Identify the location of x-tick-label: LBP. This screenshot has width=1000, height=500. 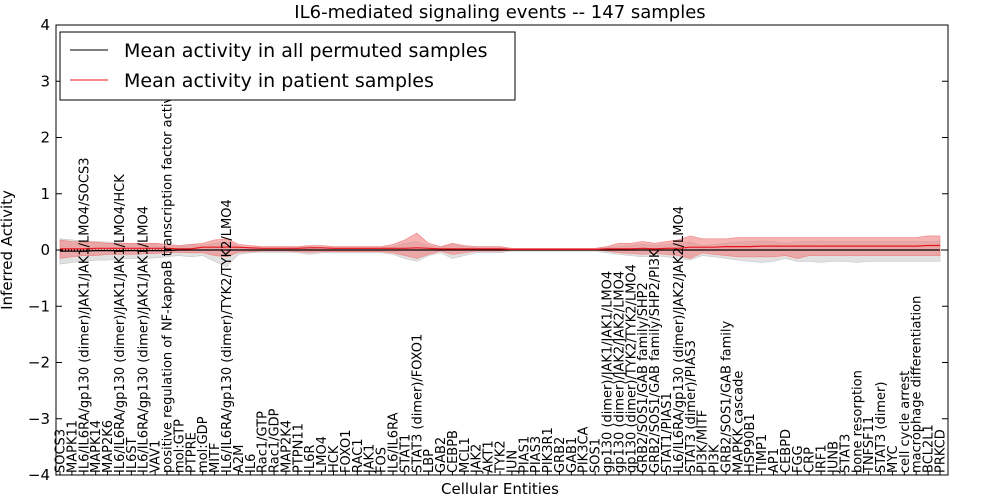
(429, 461).